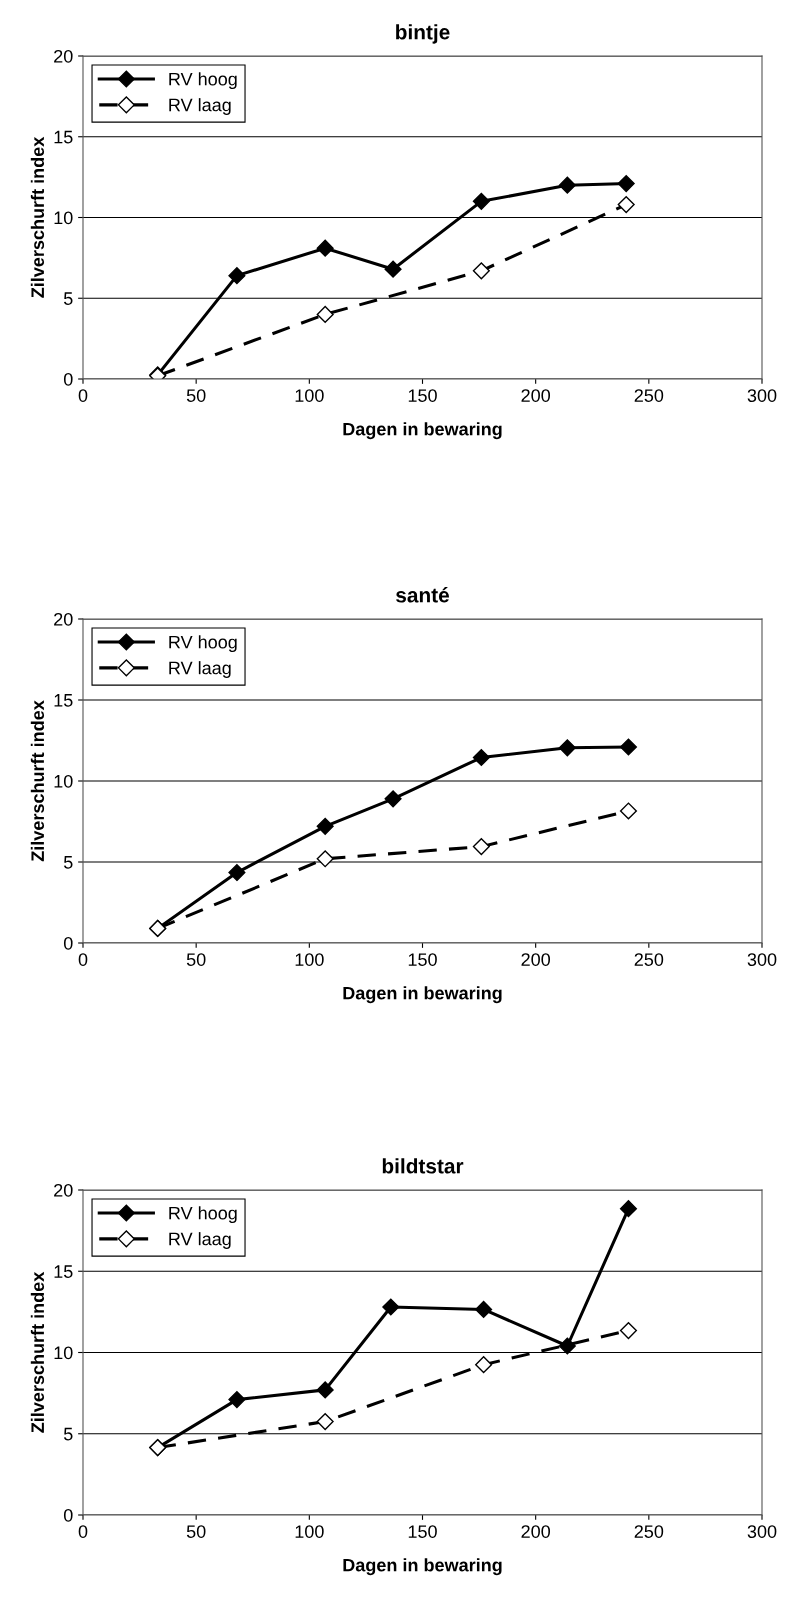 This screenshot has width=788, height=1600. What do you see at coordinates (423, 34) in the screenshot?
I see `chart-title: bintje` at bounding box center [423, 34].